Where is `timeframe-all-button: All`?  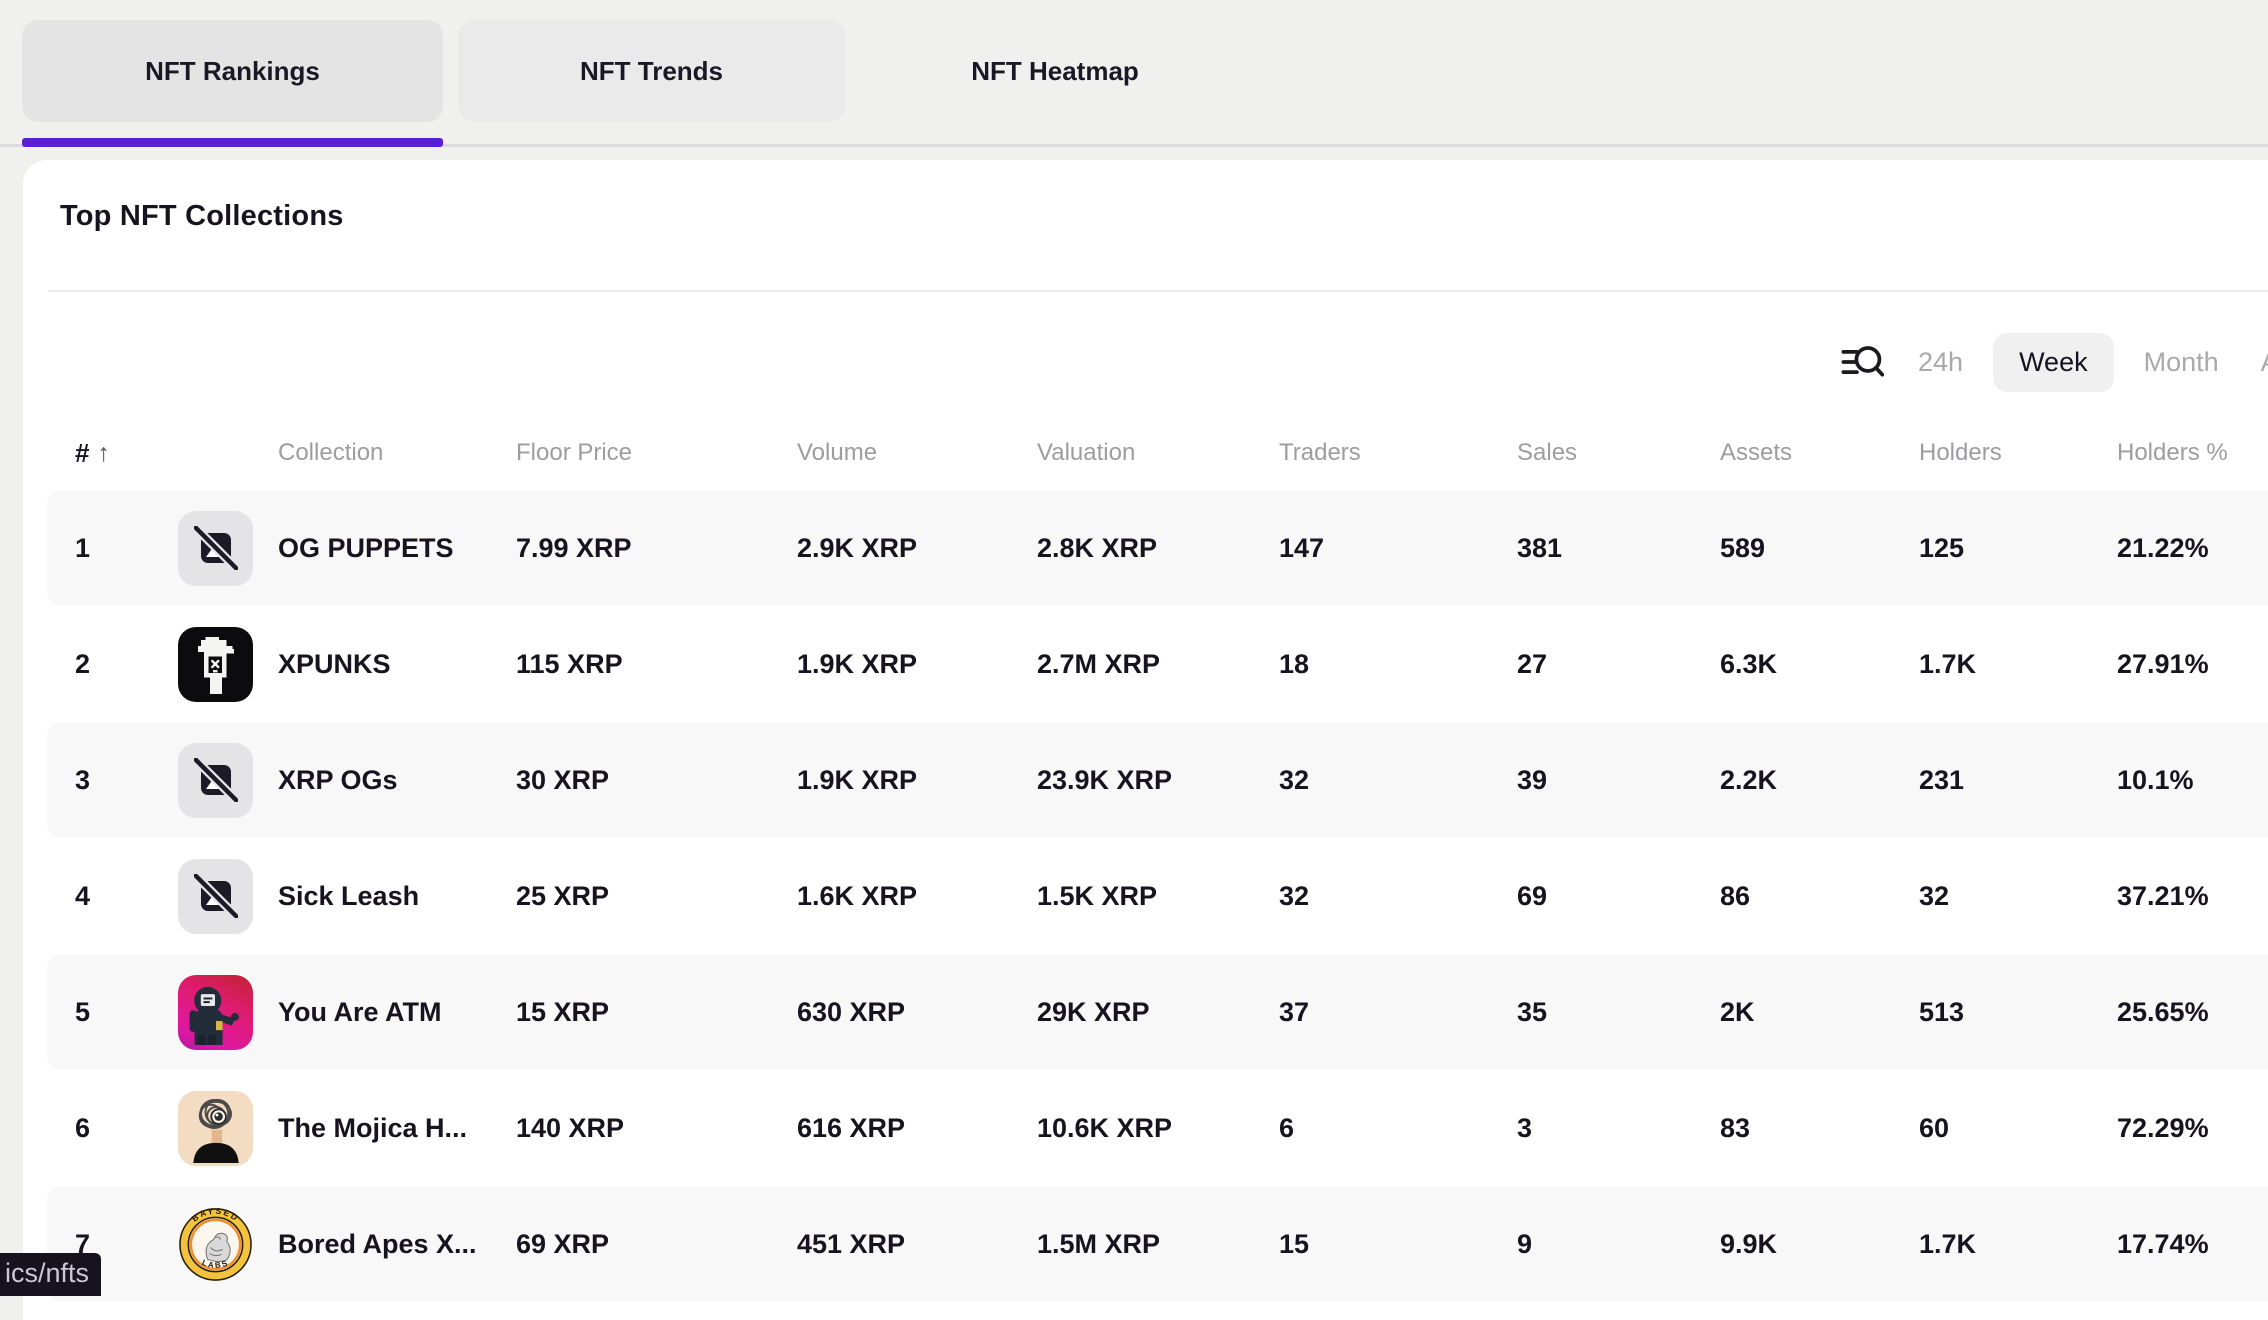 timeframe-all-button: All is located at coordinates (2264, 362).